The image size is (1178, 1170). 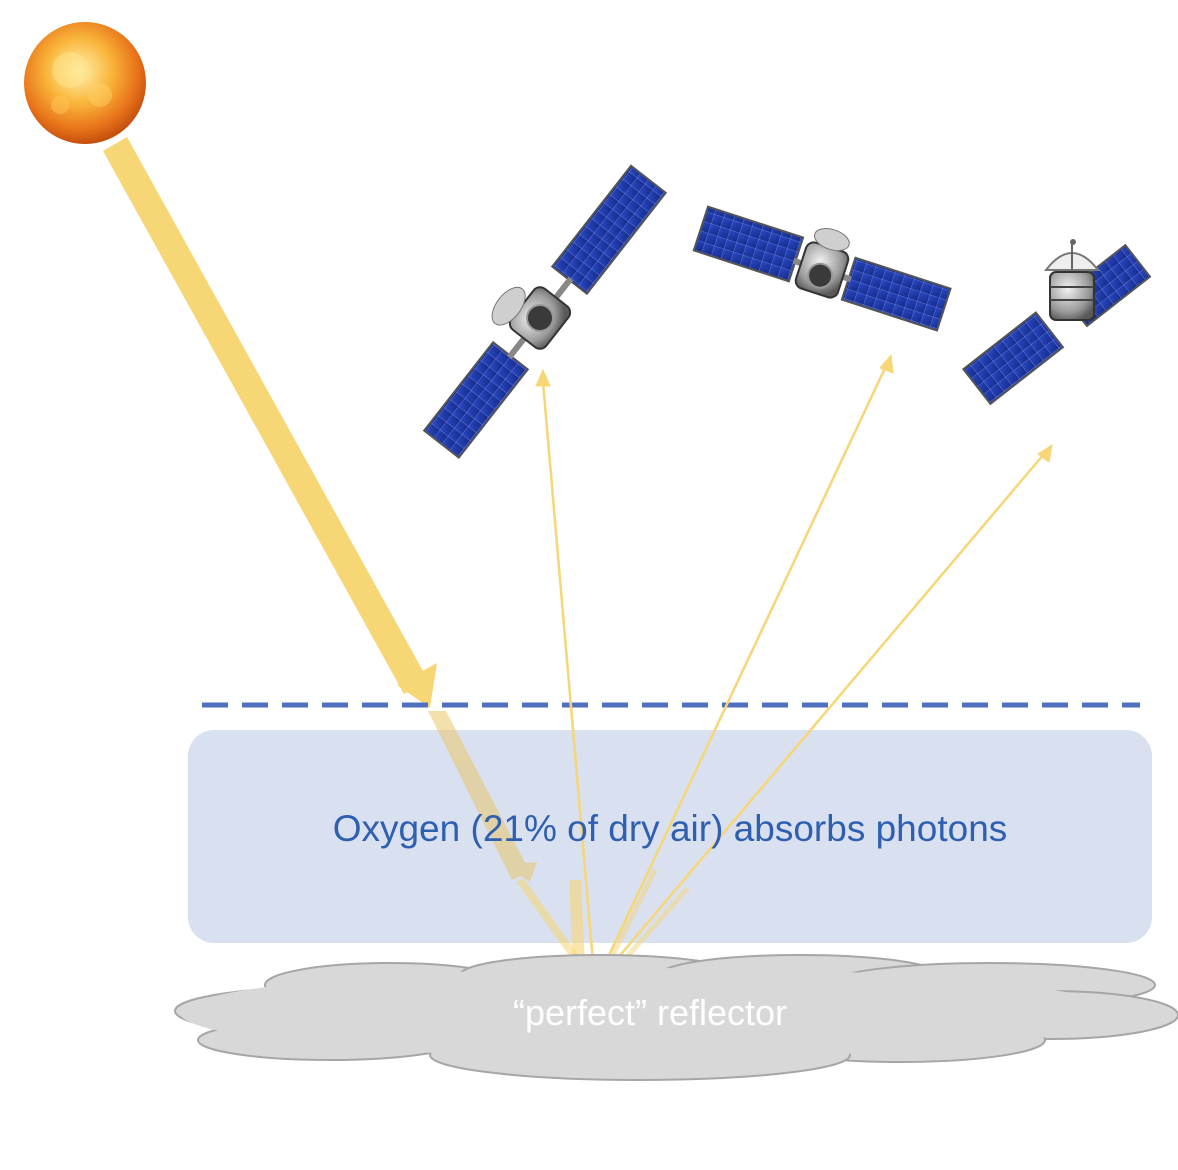 What do you see at coordinates (1045, 453) in the screenshot?
I see `reflected-ray-3-arrowhead` at bounding box center [1045, 453].